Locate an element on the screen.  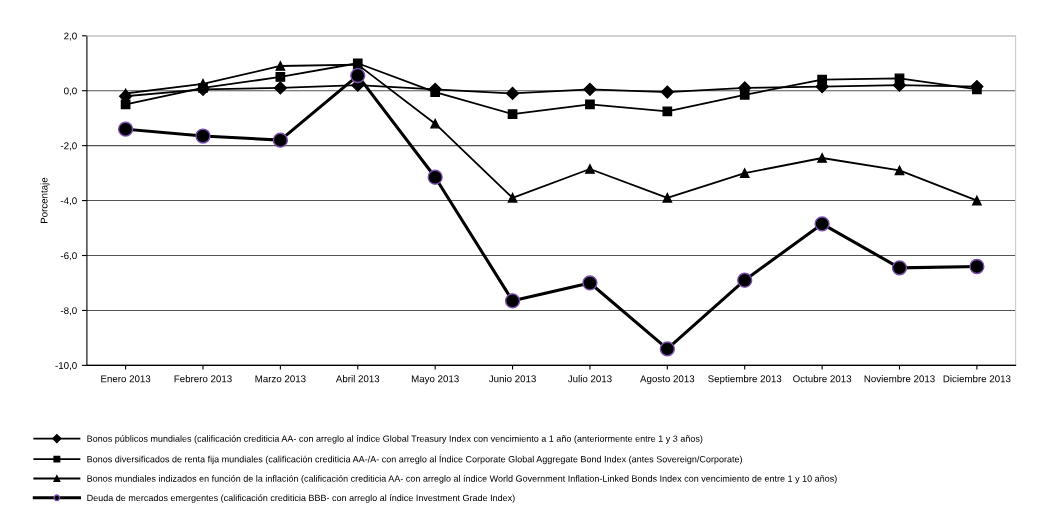
legend-label: Deuda de mercados emergentes (calificación crediticia BBB- con arreglo al índice Investment Grade Index) is located at coordinates (301, 498).